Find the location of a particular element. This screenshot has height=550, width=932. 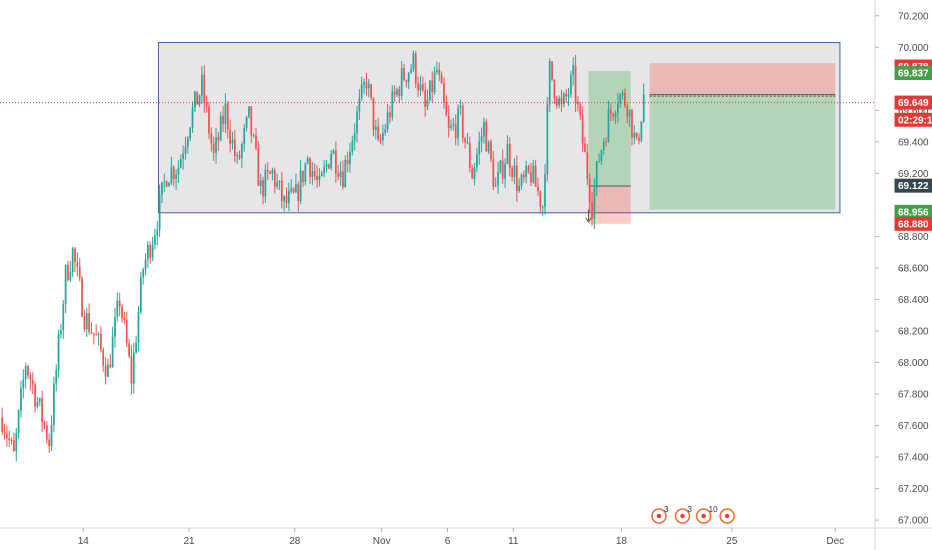

price-tick-label: 69.600 is located at coordinates (913, 111).